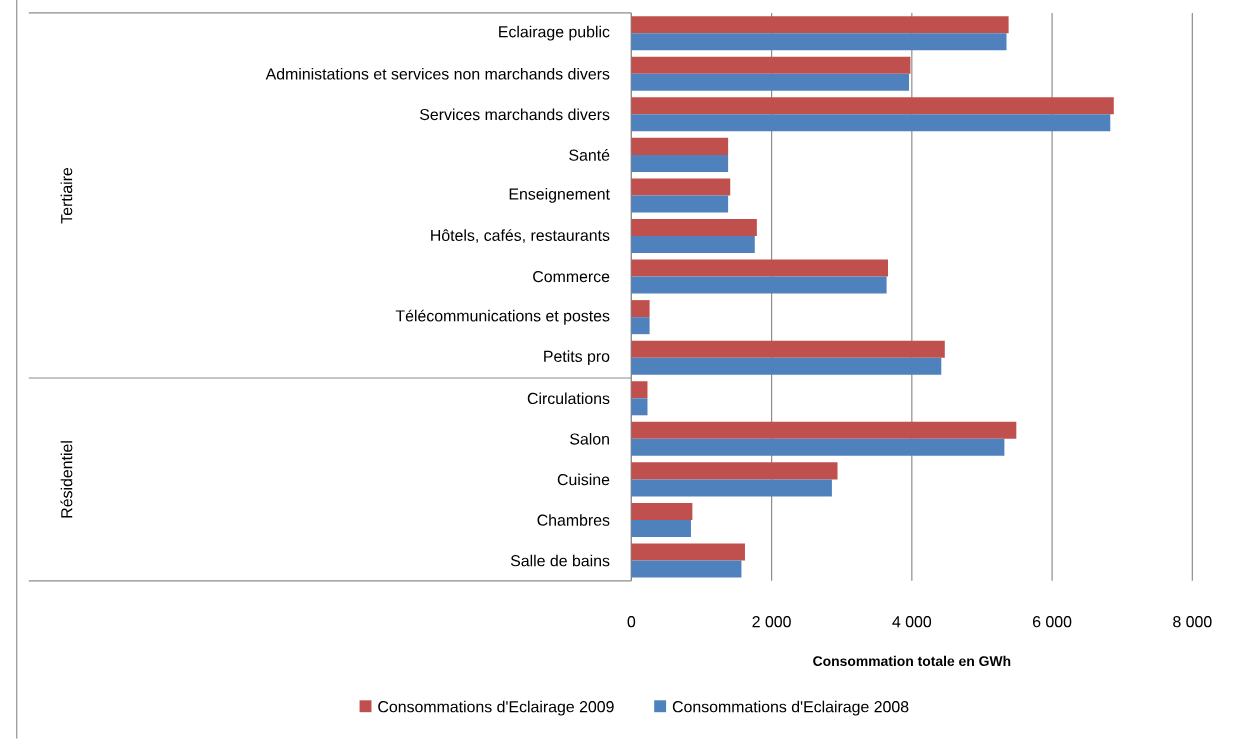  What do you see at coordinates (515, 114) in the screenshot?
I see `y-tick-label: Services marchands divers` at bounding box center [515, 114].